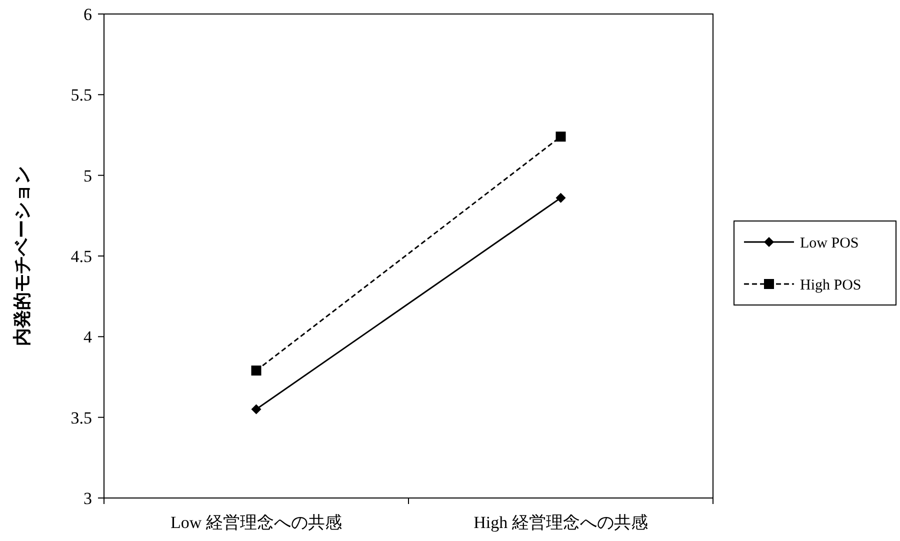 Image resolution: width=900 pixels, height=541 pixels. What do you see at coordinates (88, 176) in the screenshot?
I see `y-tick-label: 5` at bounding box center [88, 176].